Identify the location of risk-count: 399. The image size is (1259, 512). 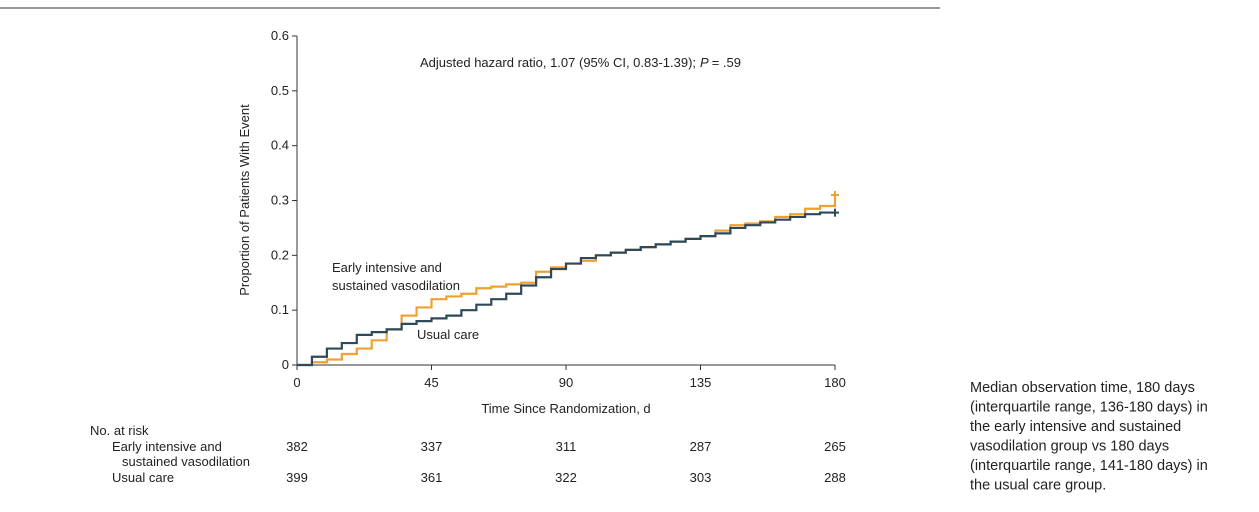
(297, 477).